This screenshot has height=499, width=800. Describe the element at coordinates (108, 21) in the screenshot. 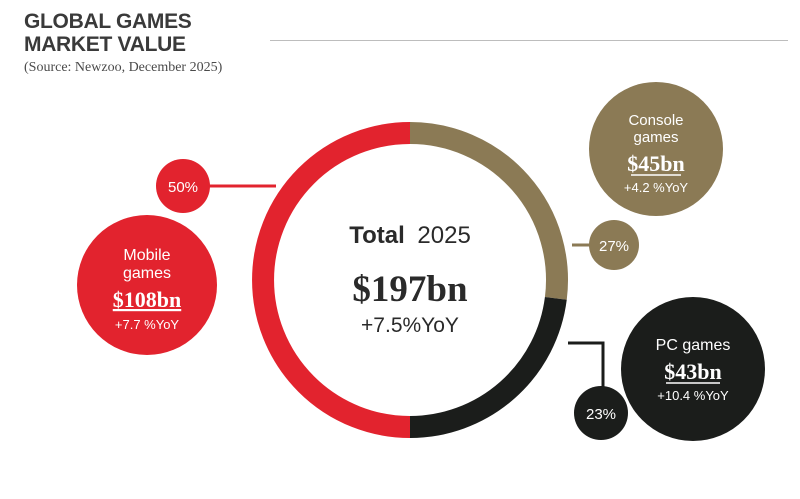

I see `chart-title-line1: GLOBAL GAMES` at that location.